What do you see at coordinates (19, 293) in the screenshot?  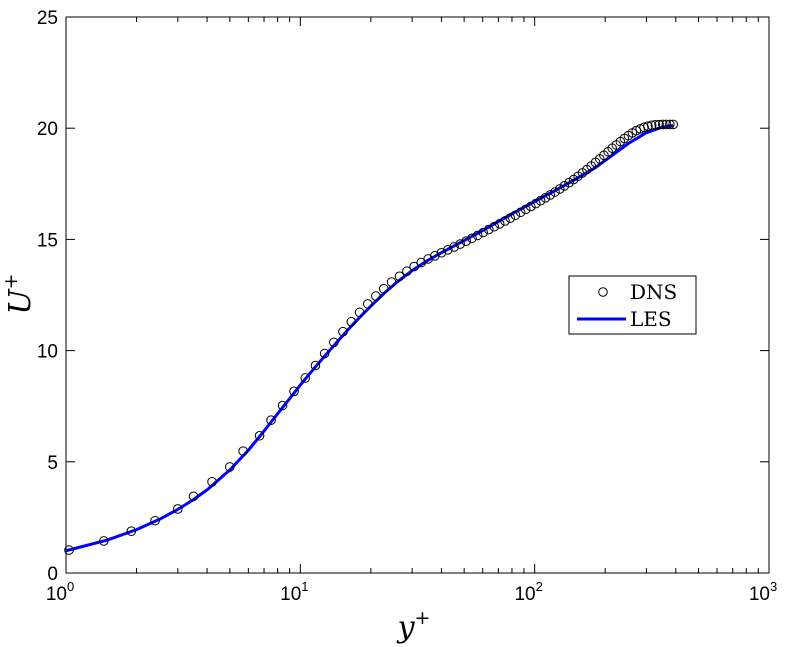 I see `y-axis-title: U+` at bounding box center [19, 293].